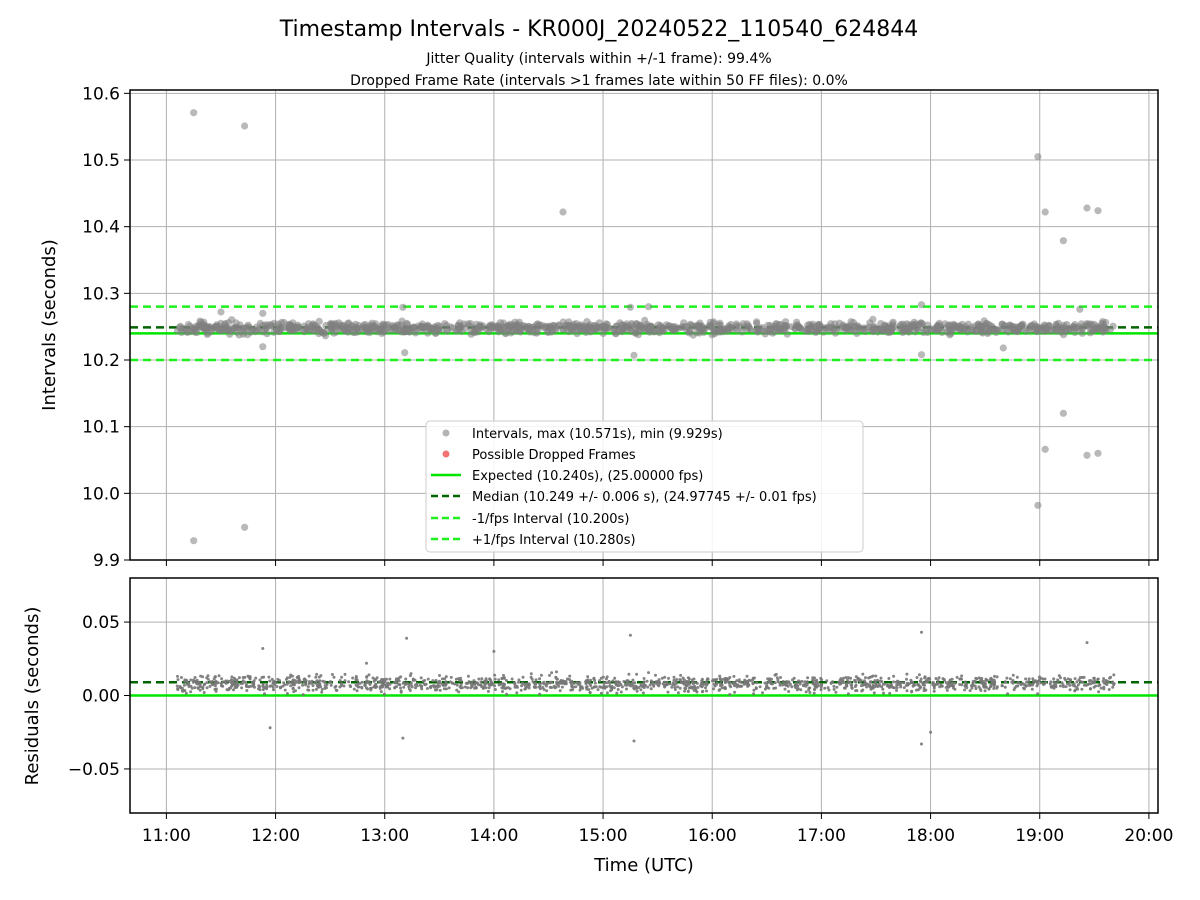 The width and height of the screenshot is (1200, 900). What do you see at coordinates (101, 697) in the screenshot?
I see `residuals-y-tick-label: 0.00` at bounding box center [101, 697].